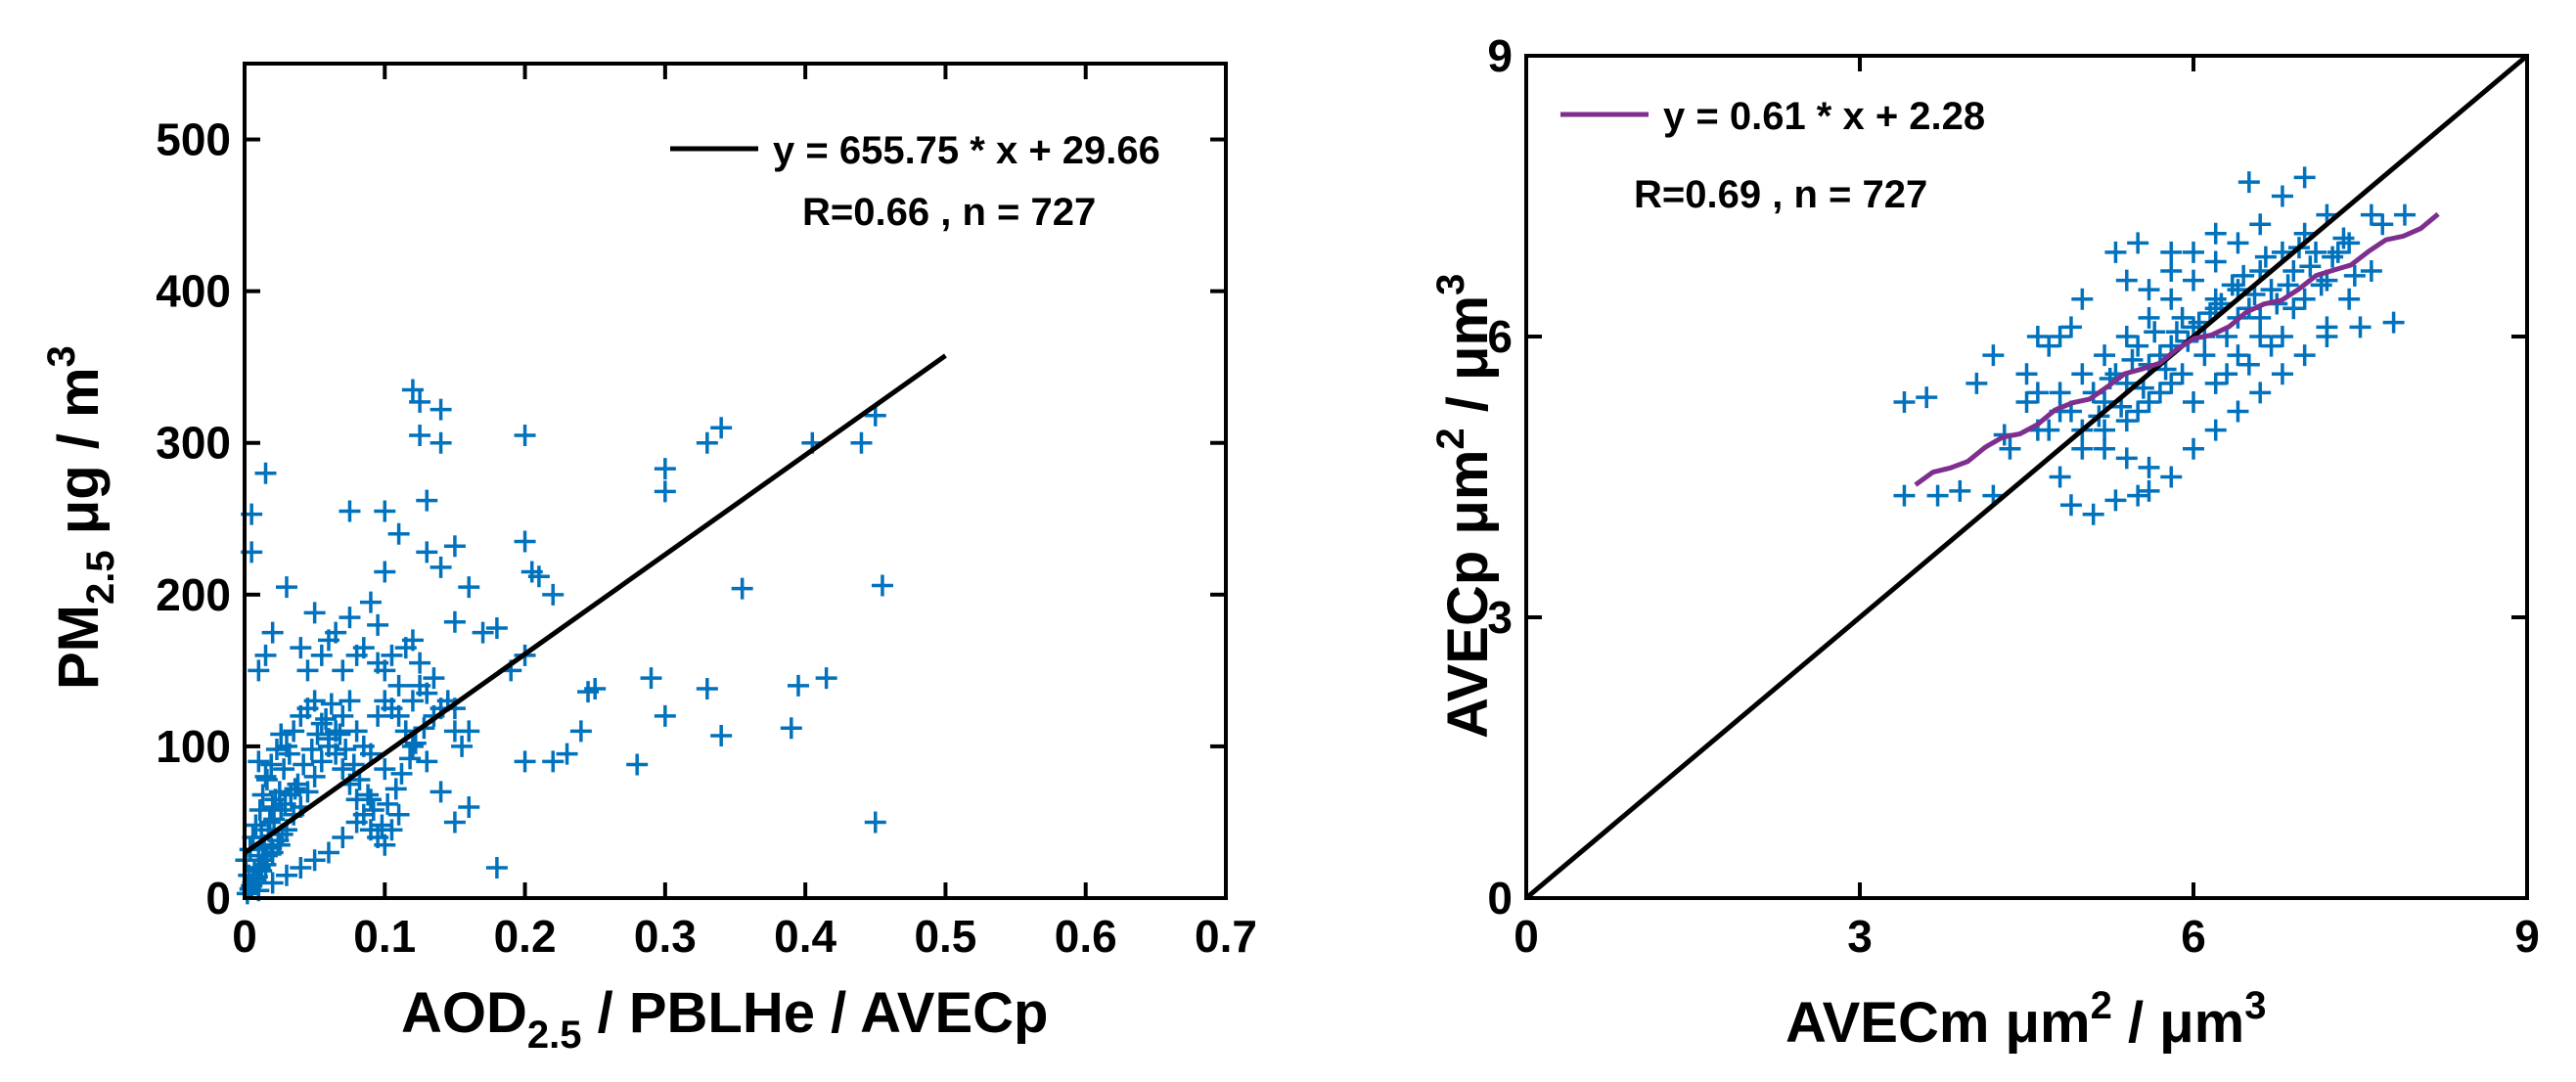 This screenshot has height=1082, width=2576. Describe the element at coordinates (81, 517) in the screenshot. I see `chart-left-y-axis-label: PM2.5 μg / m3` at that location.